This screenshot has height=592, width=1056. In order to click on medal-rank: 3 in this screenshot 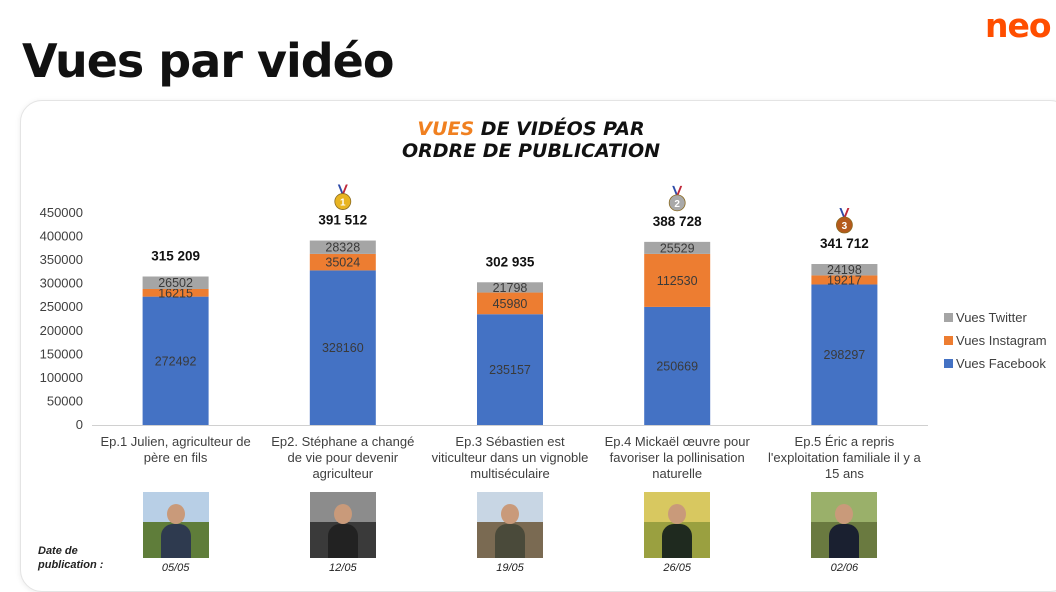, I will do `click(845, 226)`.